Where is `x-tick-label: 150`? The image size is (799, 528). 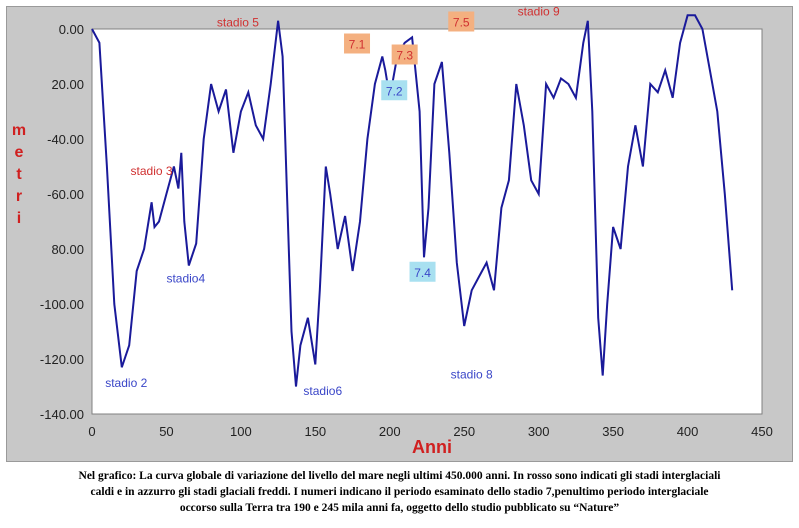
x-tick-label: 150 is located at coordinates (315, 431).